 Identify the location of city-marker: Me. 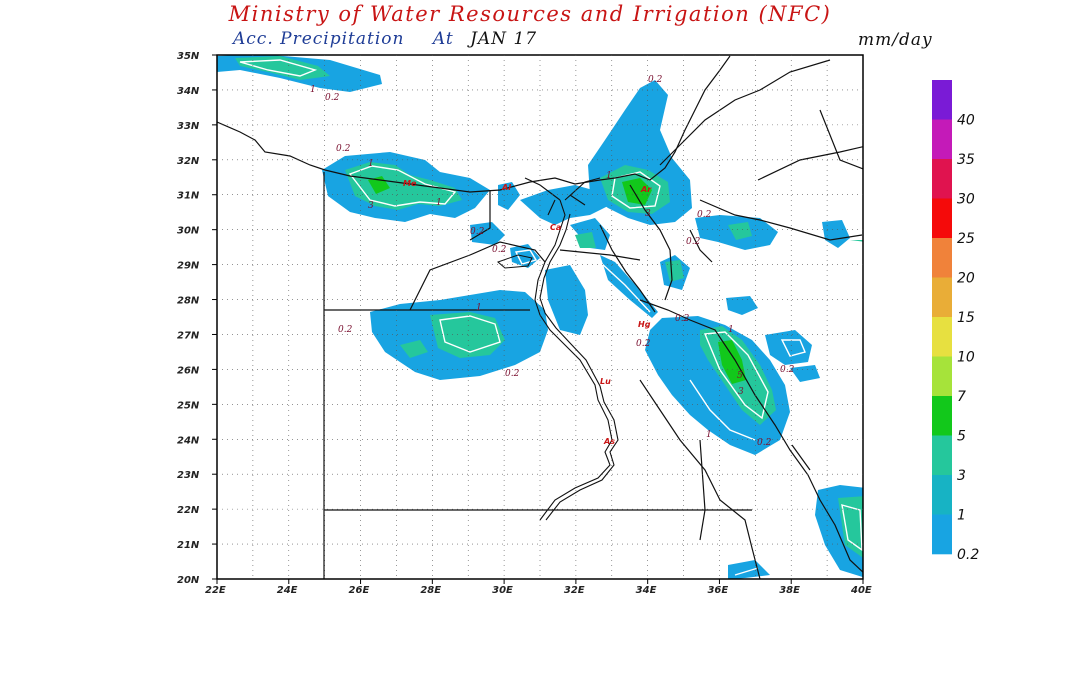
(410, 183).